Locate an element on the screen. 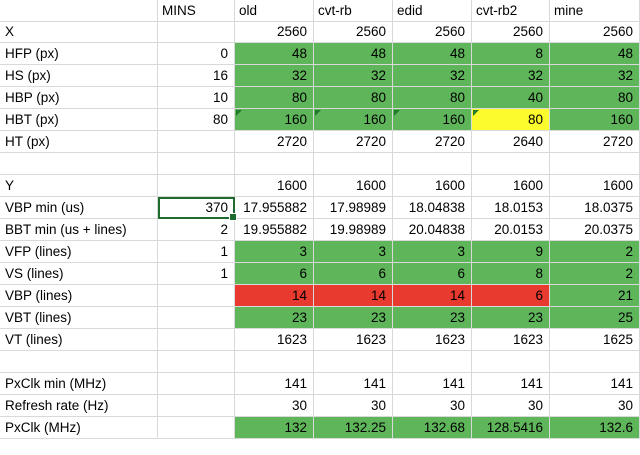  column-header-cell: cvt-rb2 is located at coordinates (511, 11).